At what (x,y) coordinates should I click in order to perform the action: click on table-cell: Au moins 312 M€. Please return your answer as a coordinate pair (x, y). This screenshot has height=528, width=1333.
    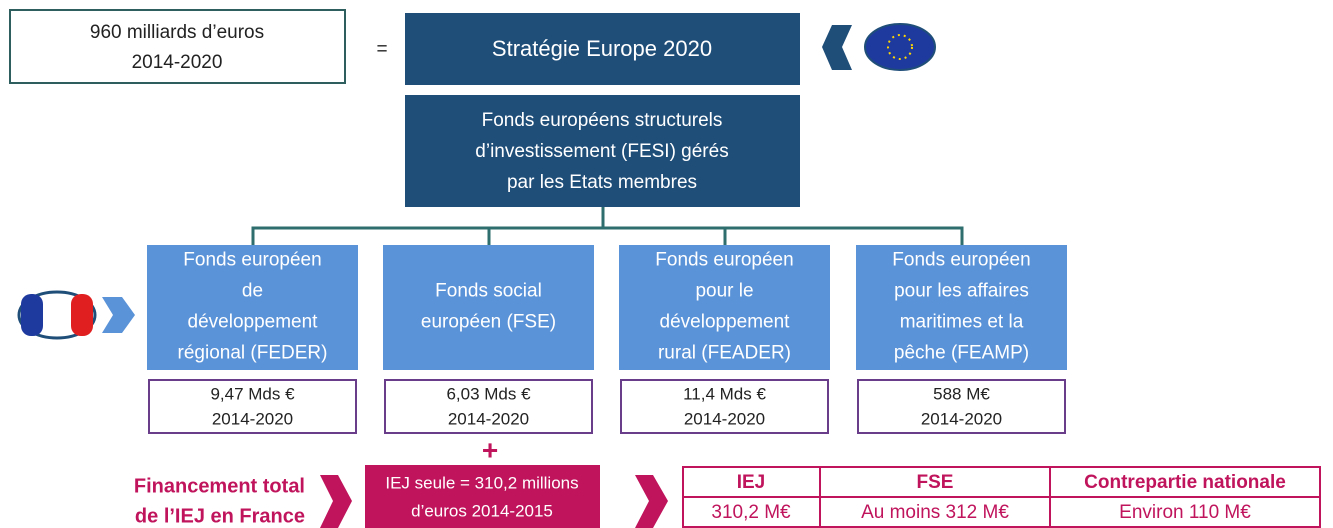
    Looking at the image, I should click on (935, 512).